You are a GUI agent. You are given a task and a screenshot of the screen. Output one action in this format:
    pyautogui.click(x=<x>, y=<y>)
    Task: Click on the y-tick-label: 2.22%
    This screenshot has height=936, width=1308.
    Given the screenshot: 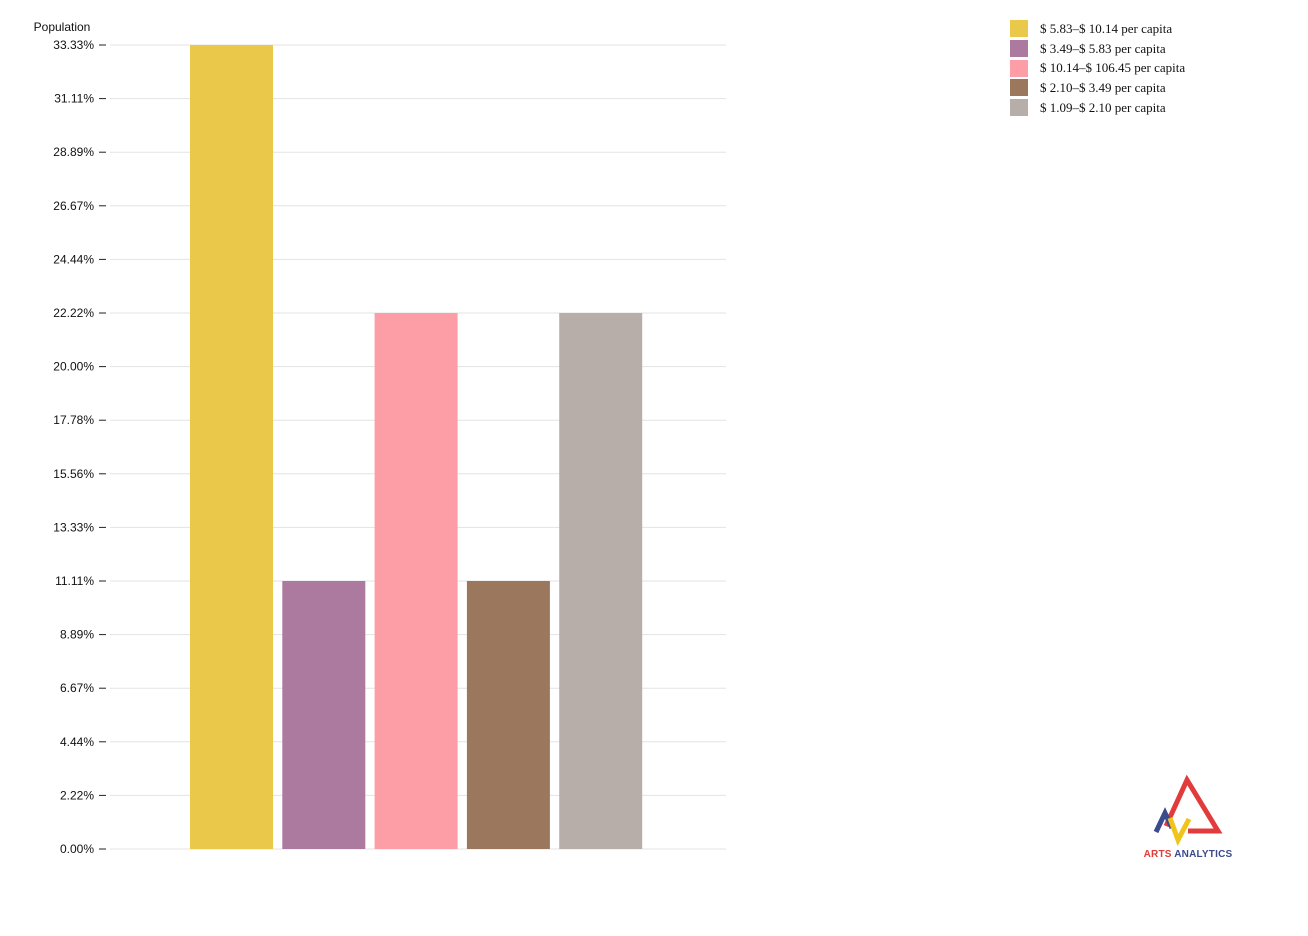 What is the action you would take?
    pyautogui.click(x=77, y=795)
    